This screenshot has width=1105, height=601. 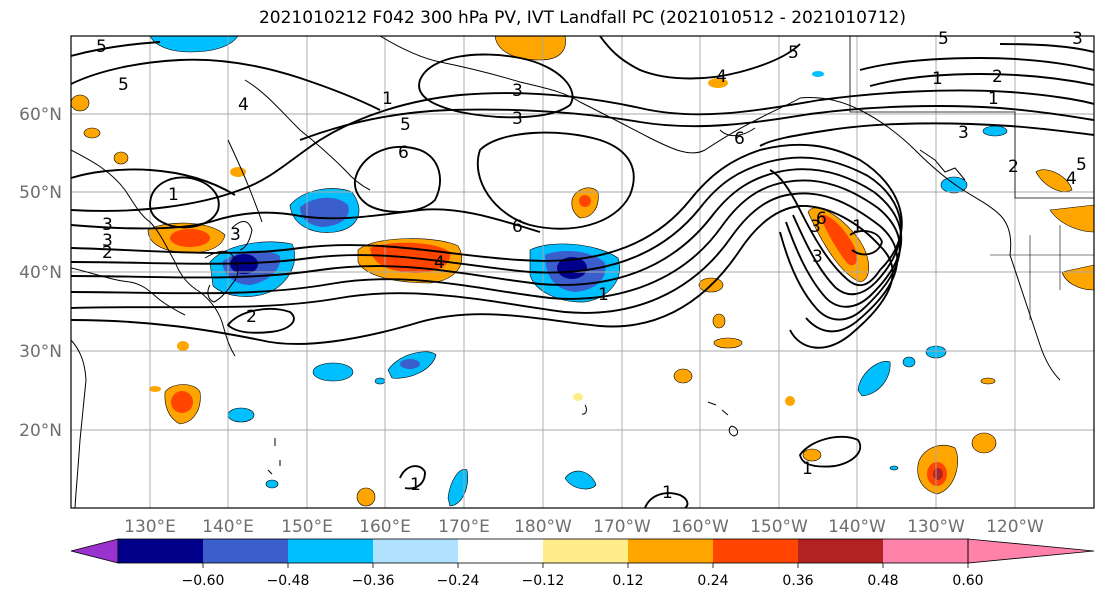 What do you see at coordinates (94, 551) in the screenshot?
I see `colorbar-extend-low` at bounding box center [94, 551].